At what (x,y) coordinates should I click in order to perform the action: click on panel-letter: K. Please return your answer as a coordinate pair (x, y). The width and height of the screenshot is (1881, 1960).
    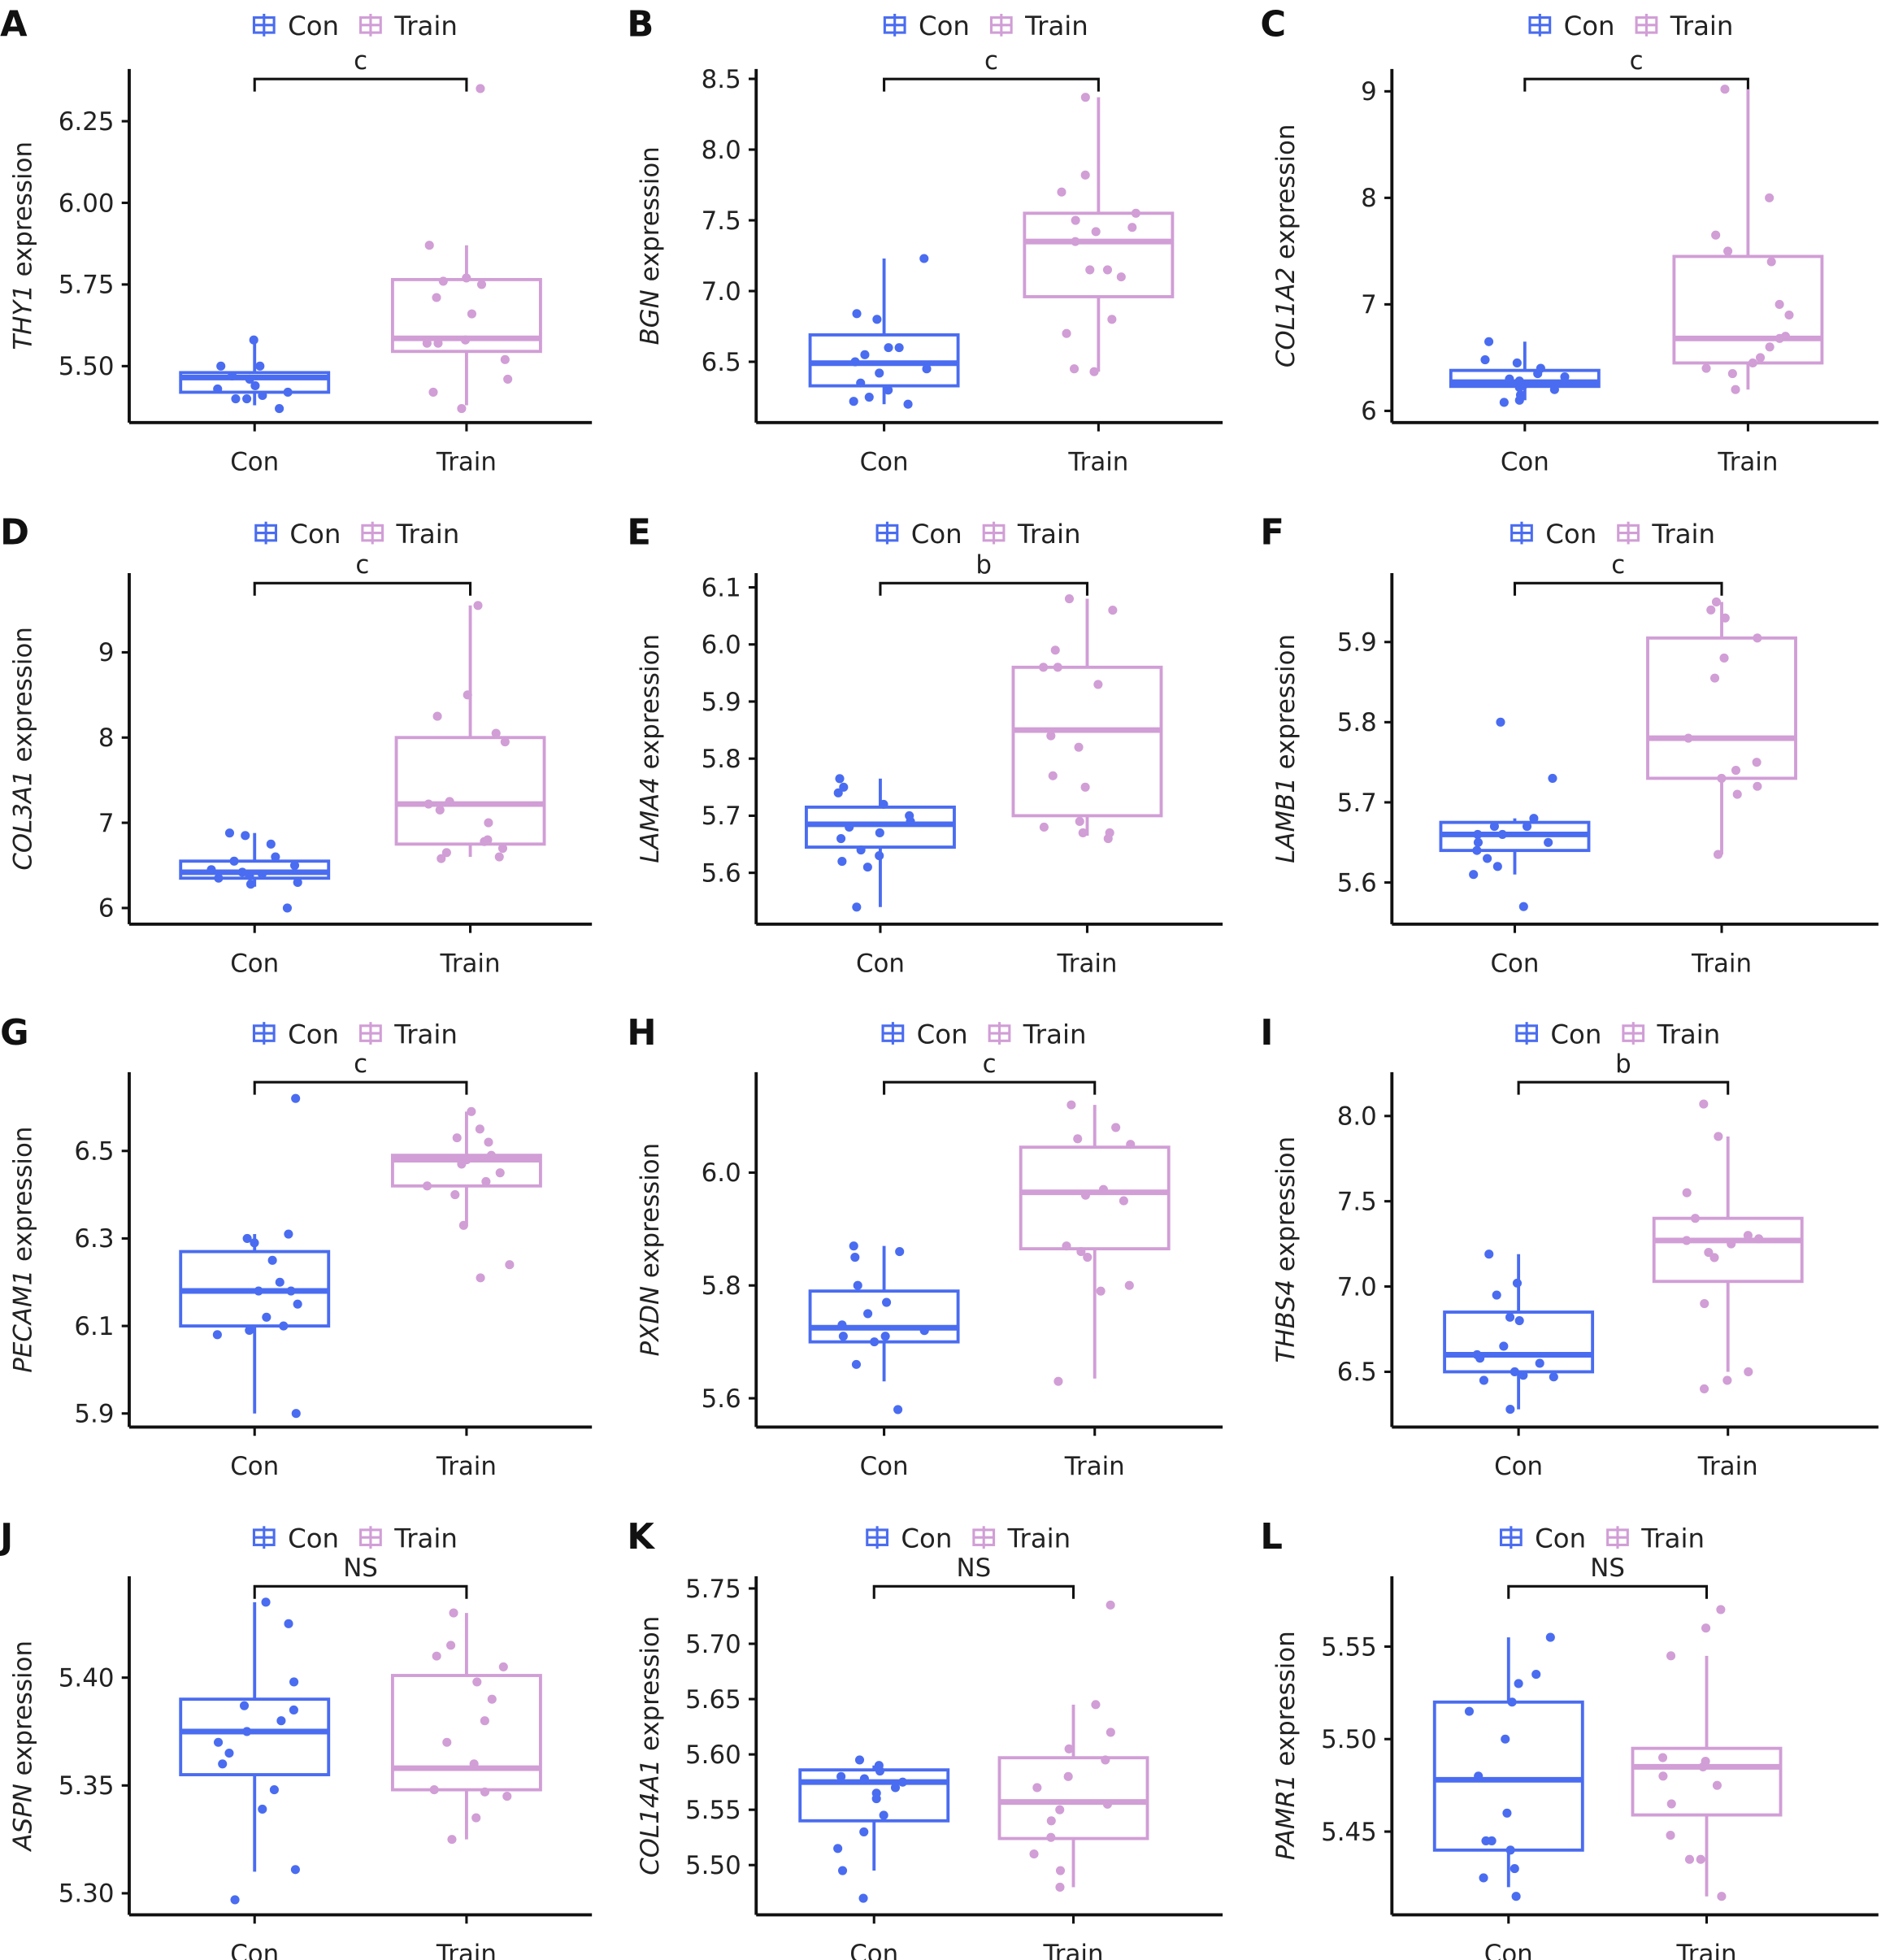
    Looking at the image, I should click on (641, 1538).